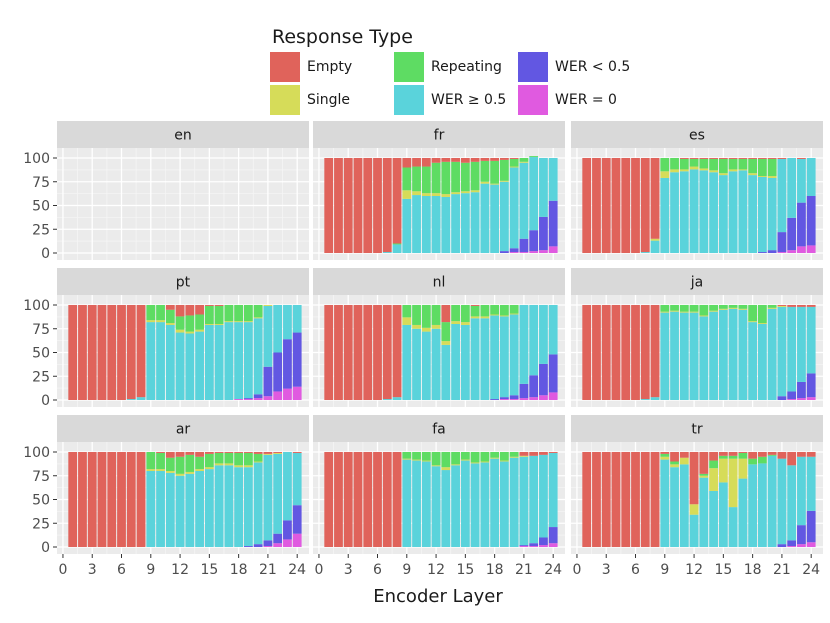 The height and width of the screenshot is (623, 830). I want to click on legend-item-single: Single, so click(332, 100).